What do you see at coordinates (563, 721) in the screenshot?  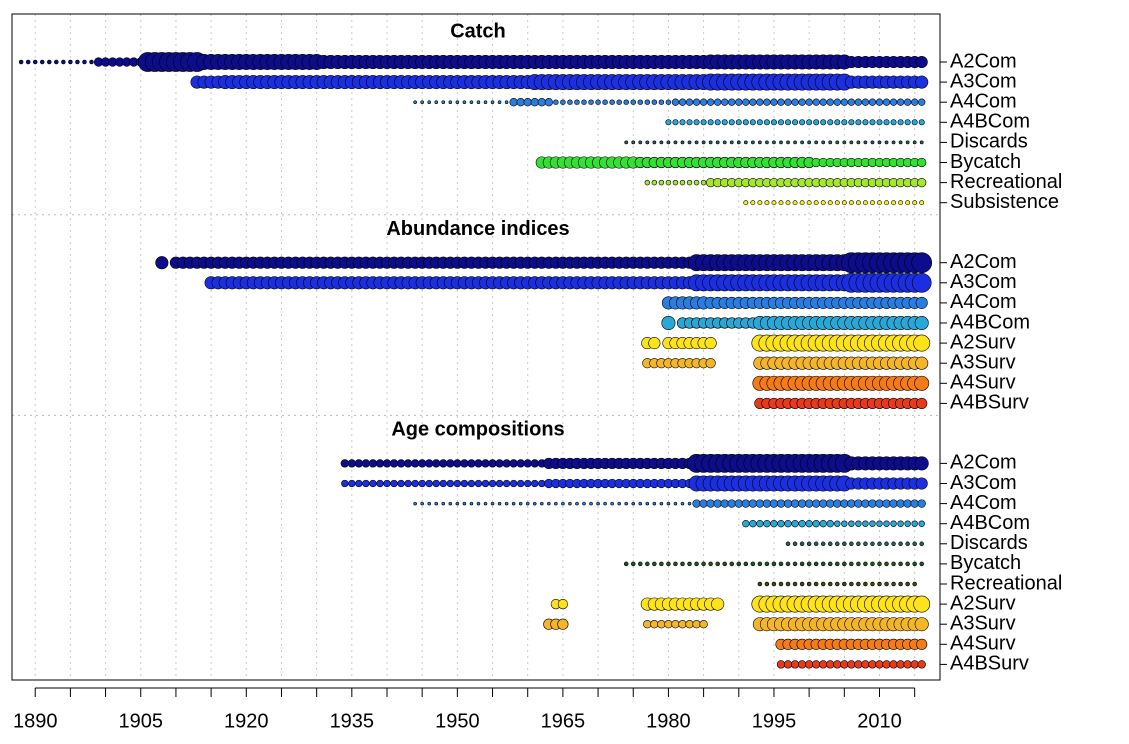 I see `x-tick-label: 1965` at bounding box center [563, 721].